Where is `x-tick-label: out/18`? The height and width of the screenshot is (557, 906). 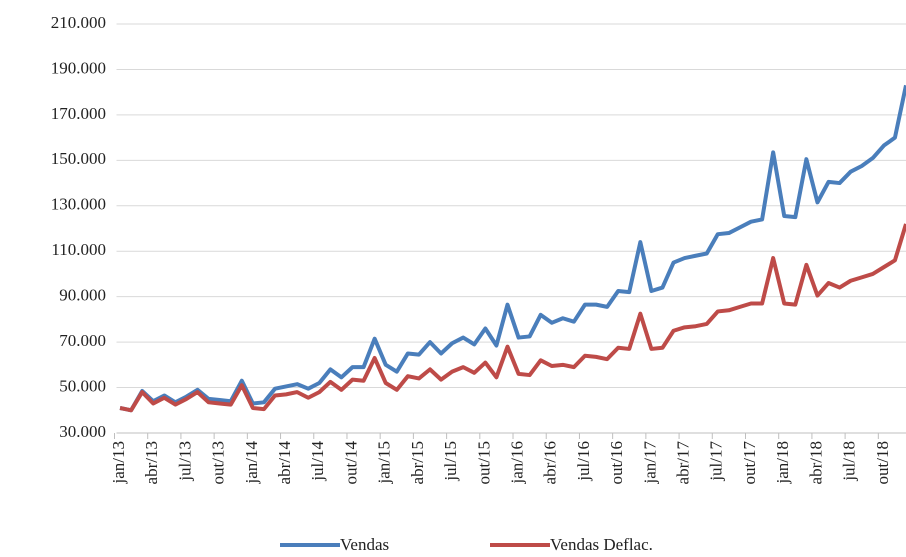 x-tick-label: out/18 is located at coordinates (882, 462).